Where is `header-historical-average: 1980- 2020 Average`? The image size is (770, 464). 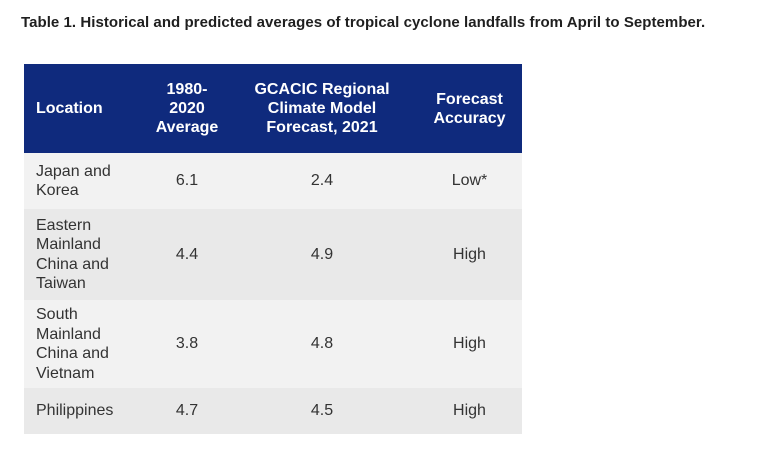
header-historical-average: 1980- 2020 Average is located at coordinates (187, 108).